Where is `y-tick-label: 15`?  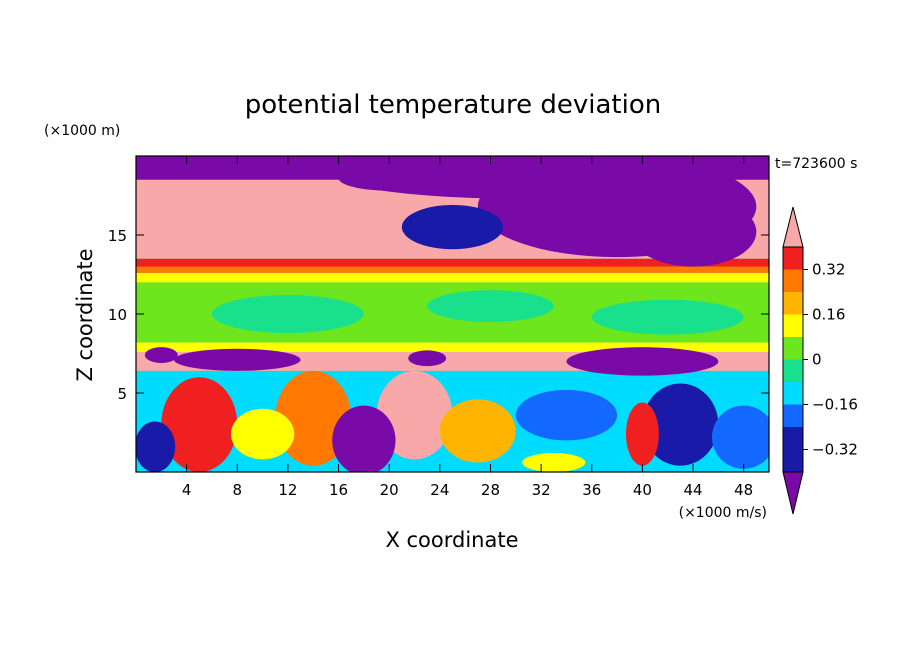
y-tick-label: 15 is located at coordinates (117, 236).